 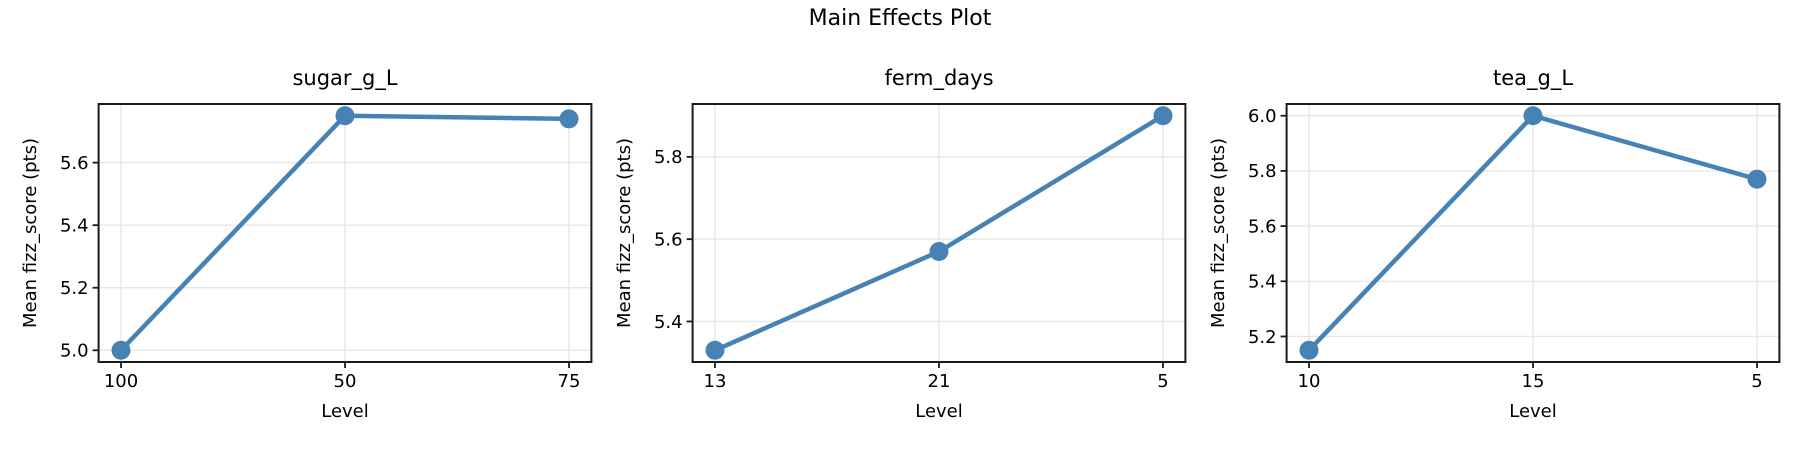 What do you see at coordinates (345, 78) in the screenshot?
I see `subplot-title: sugar_g_L` at bounding box center [345, 78].